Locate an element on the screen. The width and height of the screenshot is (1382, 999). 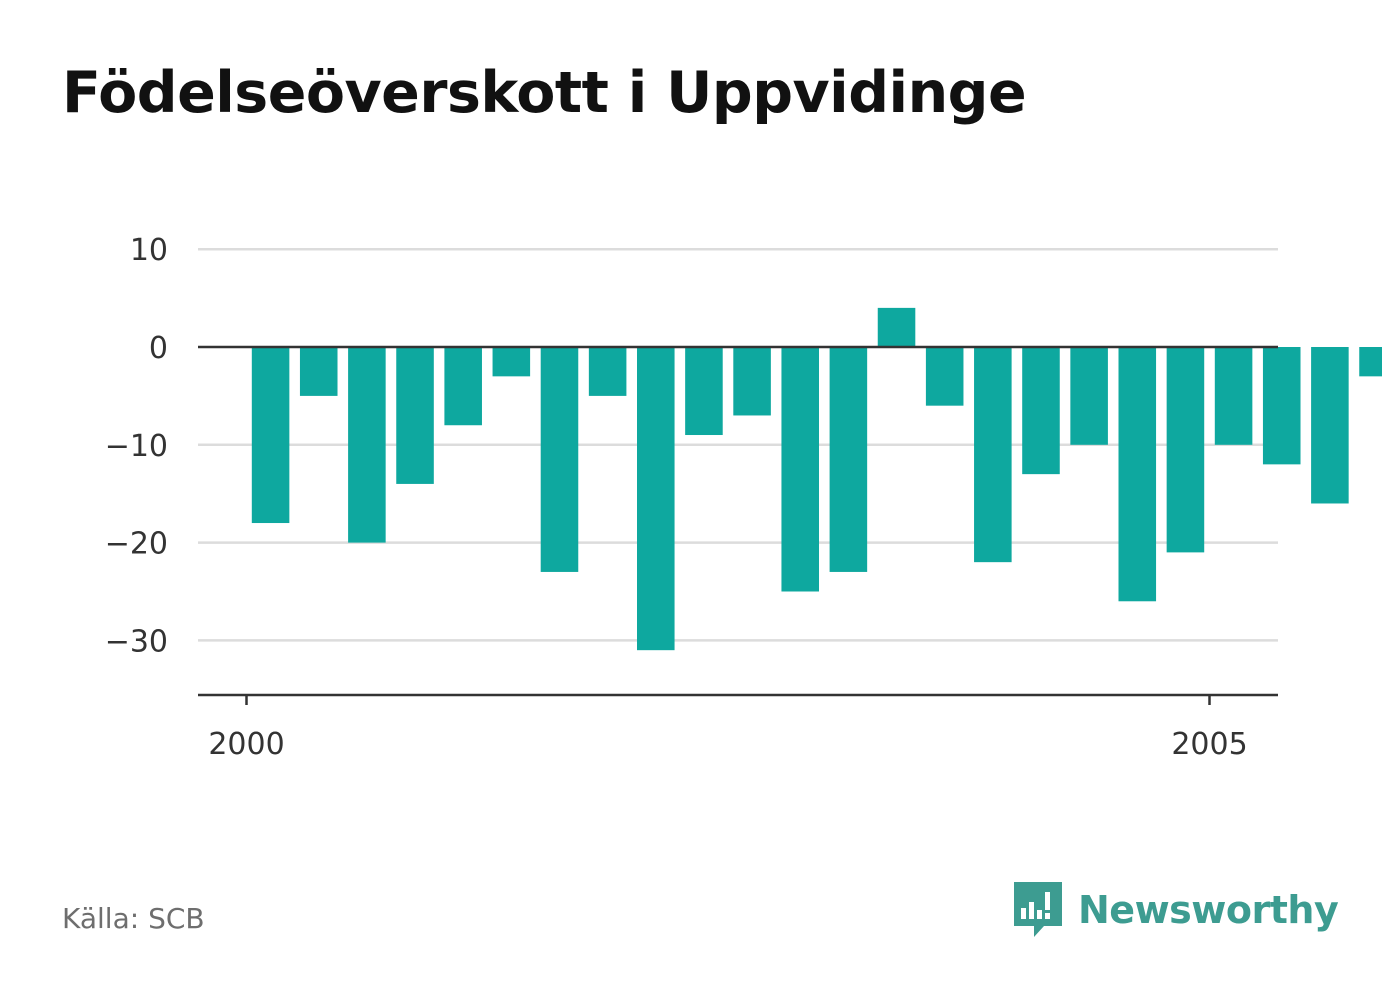
x-axis-labels: 200020052010201520202025 is located at coordinates (727, 744).